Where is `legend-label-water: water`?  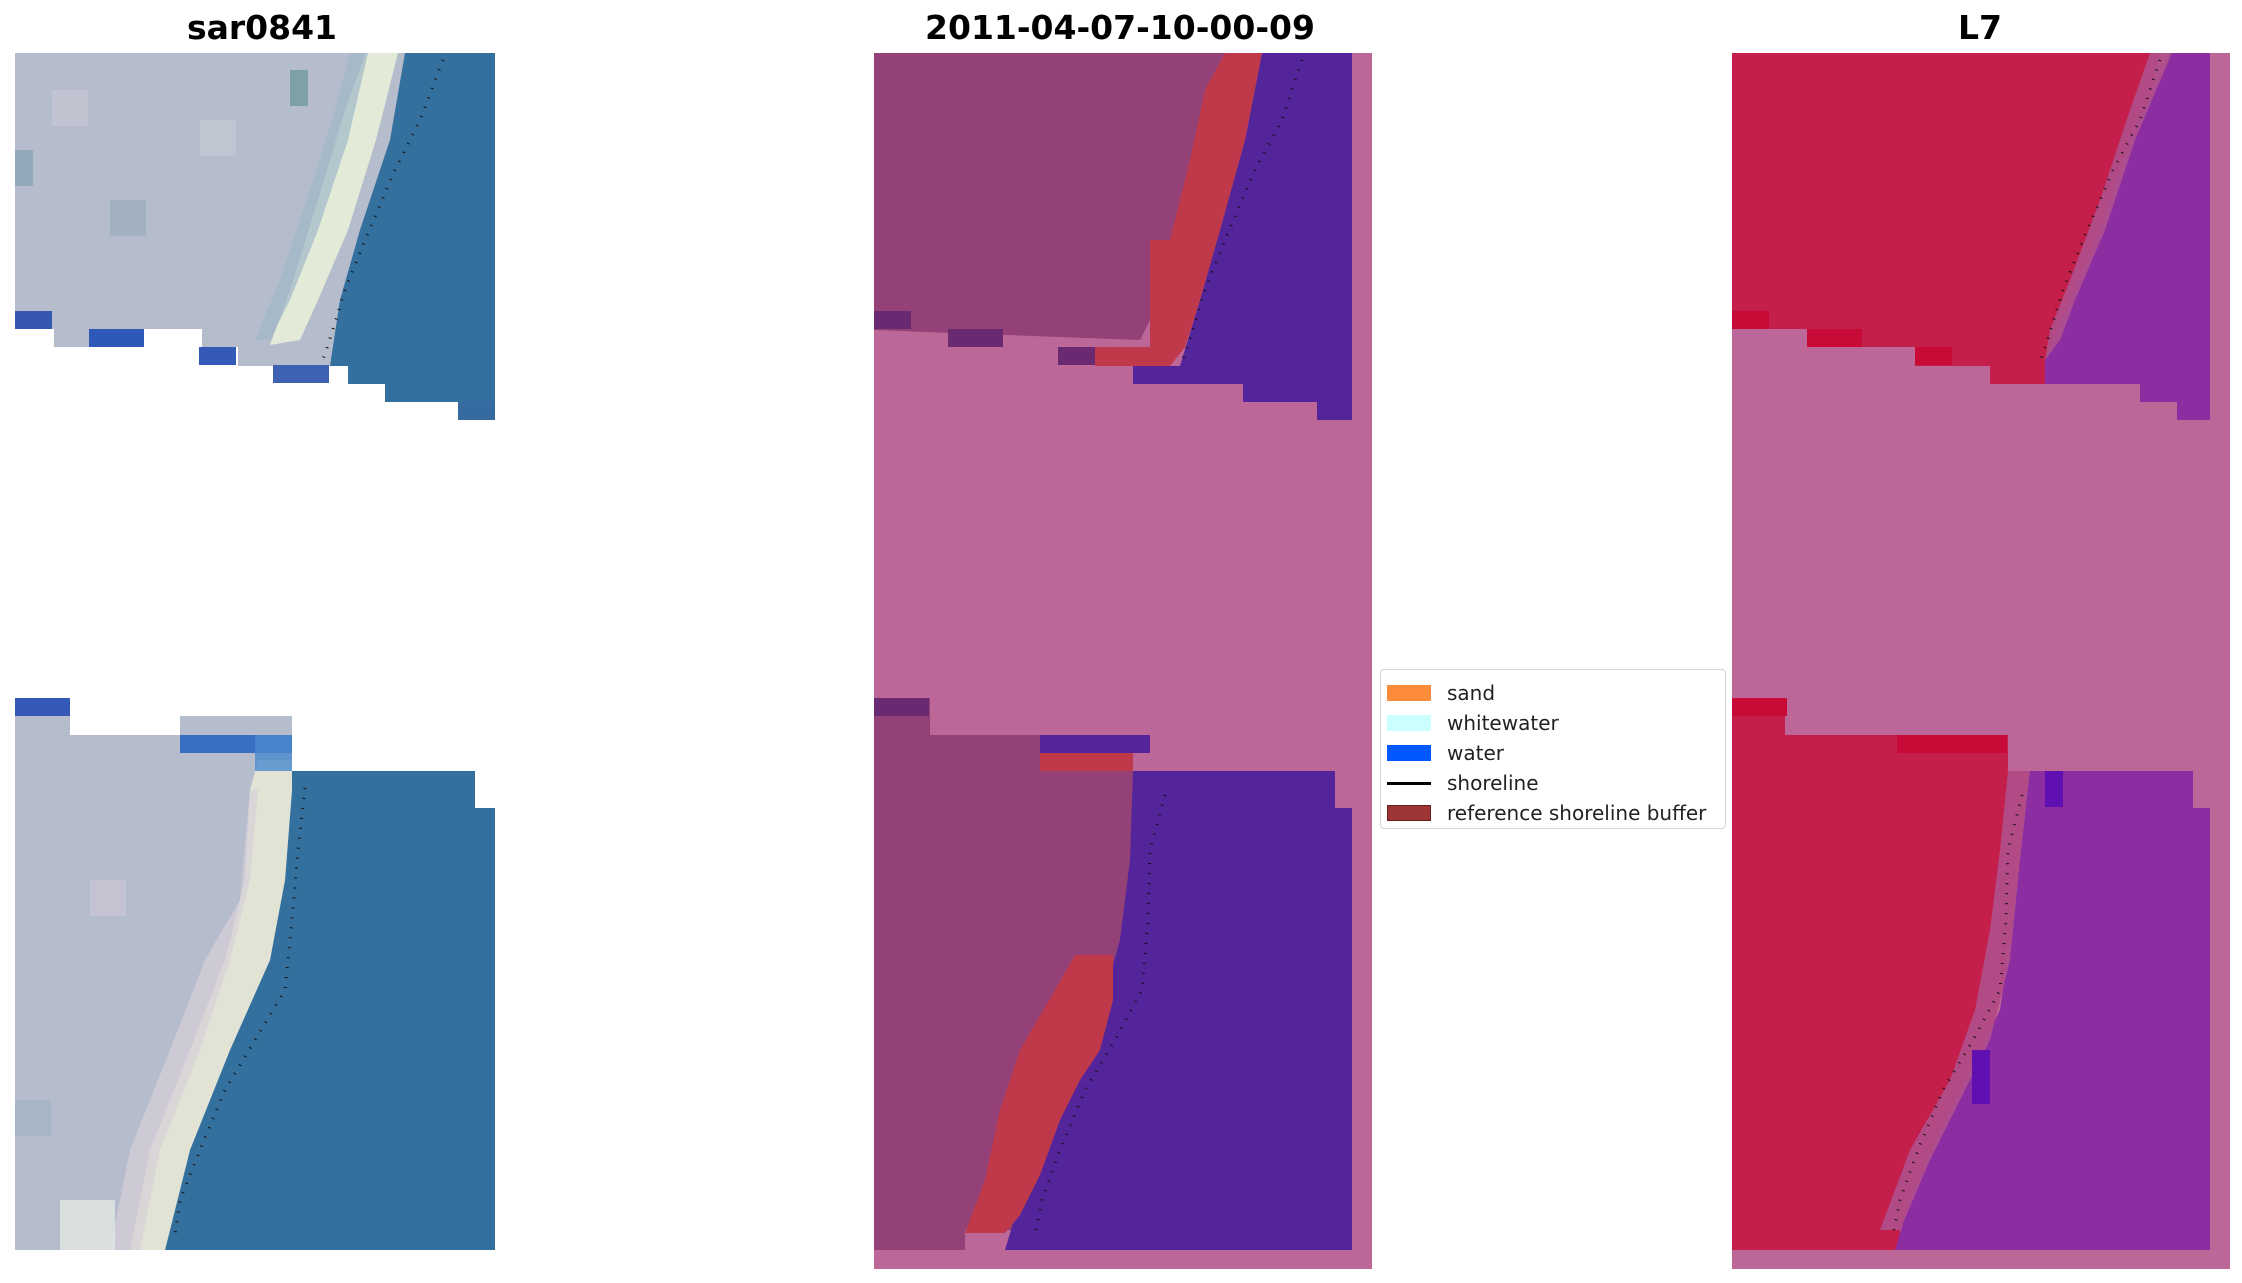
legend-label-water: water is located at coordinates (1475, 753).